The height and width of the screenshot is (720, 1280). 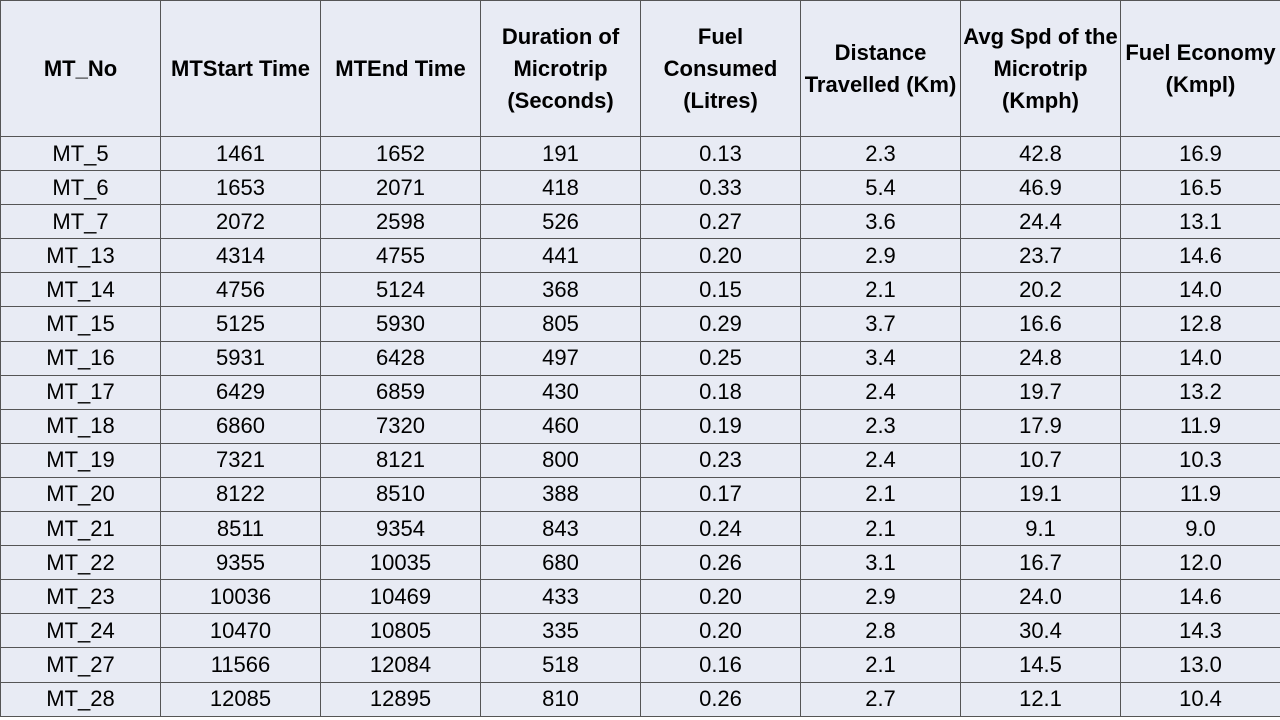 I want to click on cell-start-time: 6429, so click(x=240, y=392).